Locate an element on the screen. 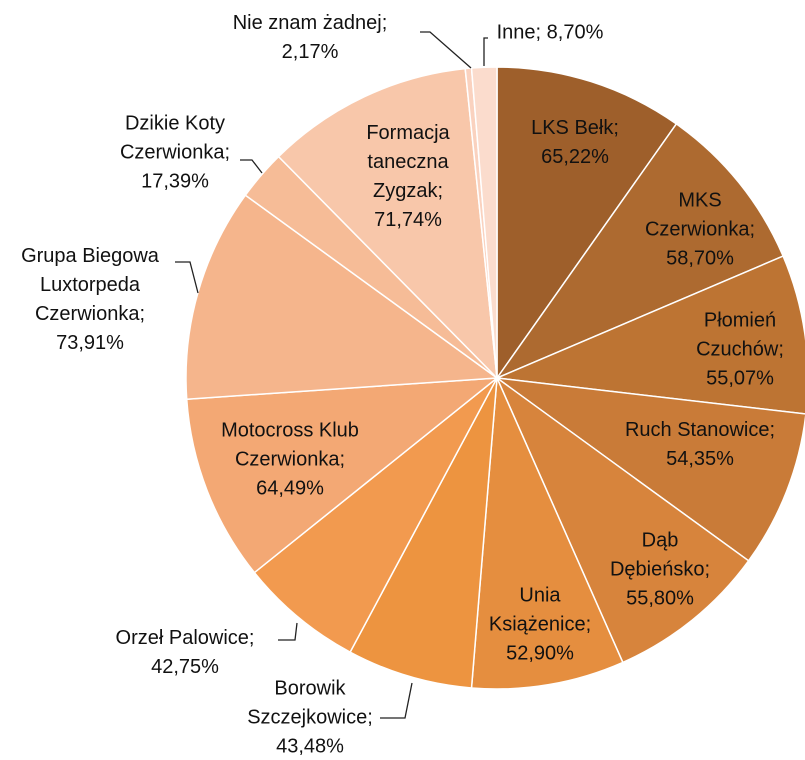  data-label: Ruch Stanowice; 54,35% is located at coordinates (700, 445).